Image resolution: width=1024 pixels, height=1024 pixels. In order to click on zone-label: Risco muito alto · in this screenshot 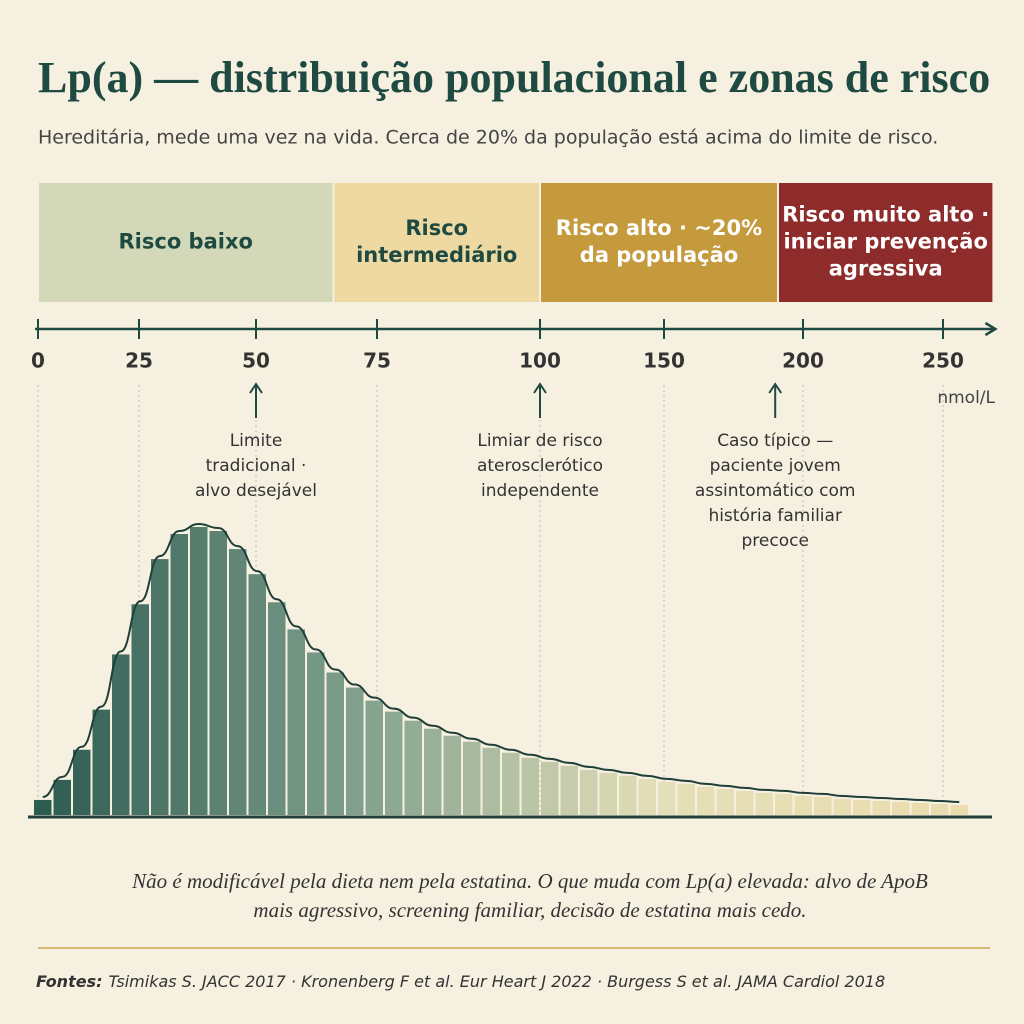, I will do `click(885, 215)`.